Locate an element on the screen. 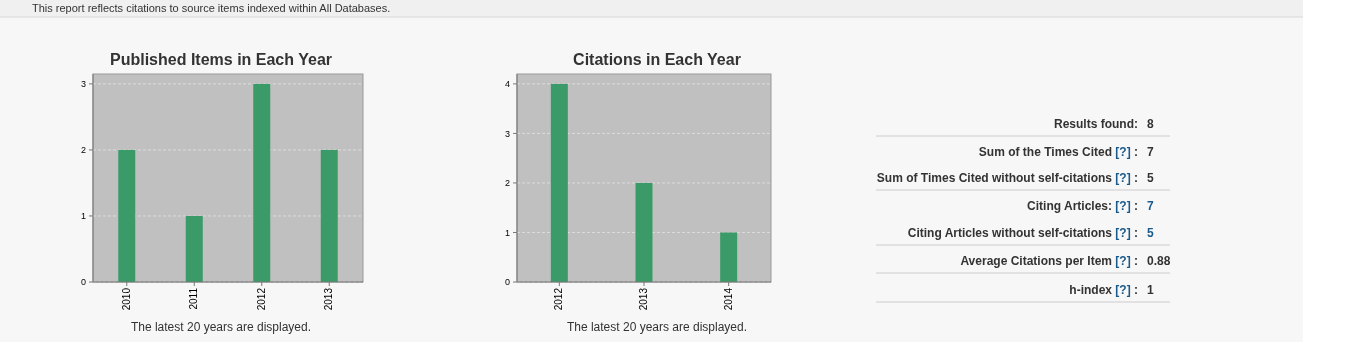 This screenshot has width=1359, height=342. y-tick-label: 4 is located at coordinates (507, 84).